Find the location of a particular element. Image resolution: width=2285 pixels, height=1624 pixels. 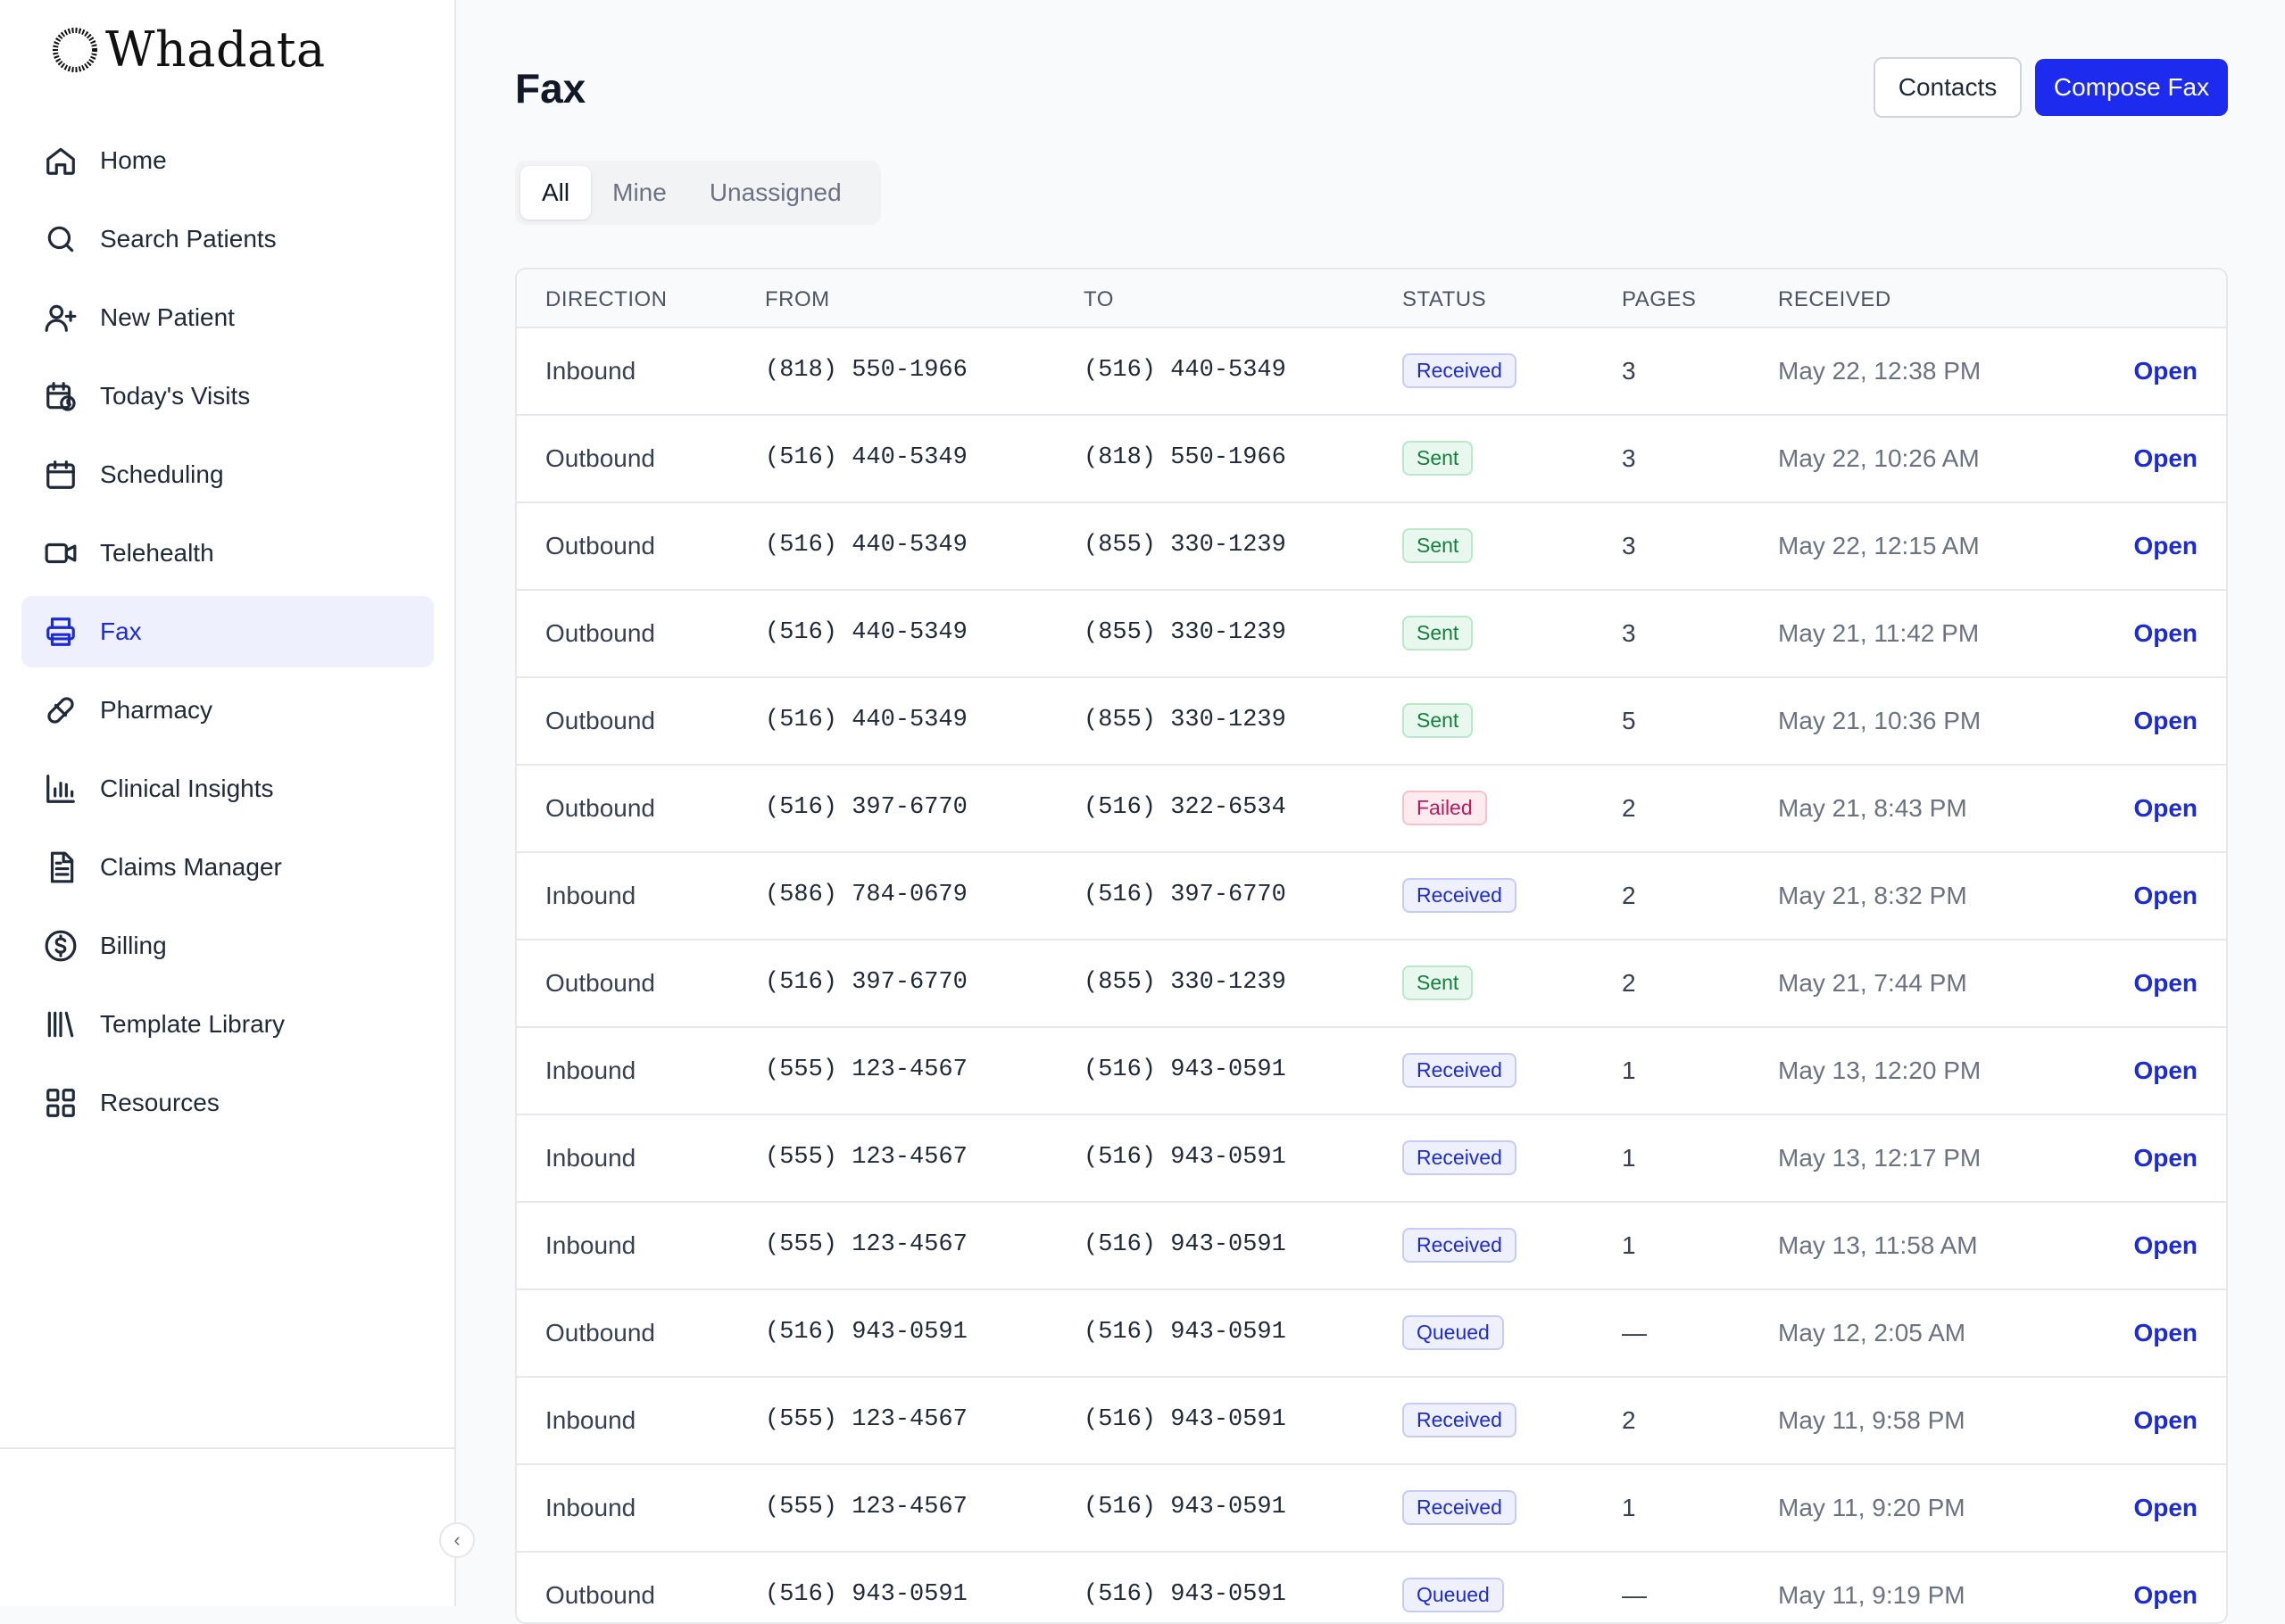

column-header-direction: DIRECTION is located at coordinates (606, 299).